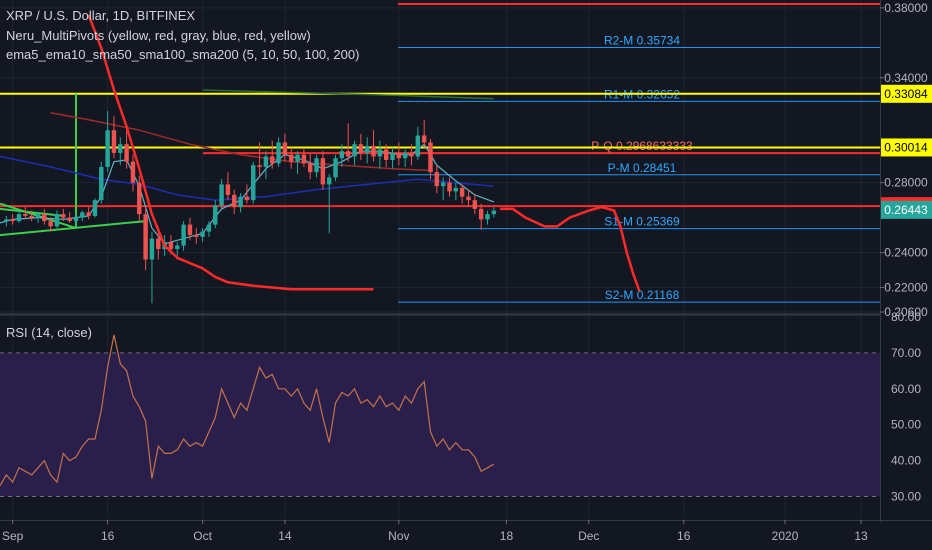 The width and height of the screenshot is (932, 550). What do you see at coordinates (906, 317) in the screenshot?
I see `rsi-axis-tick-label: 80.00` at bounding box center [906, 317].